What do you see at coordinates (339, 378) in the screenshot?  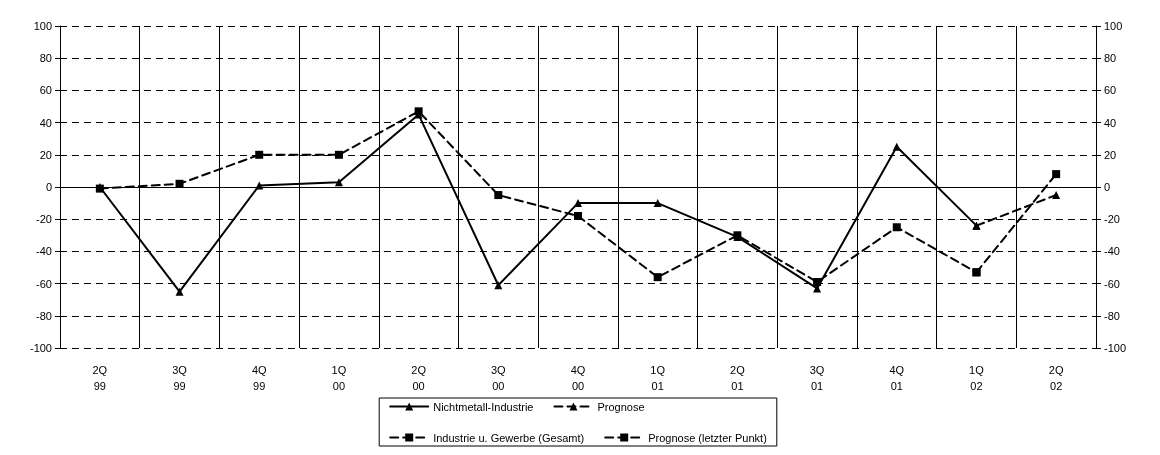 I see `x-tick-label: 1Q 00` at bounding box center [339, 378].